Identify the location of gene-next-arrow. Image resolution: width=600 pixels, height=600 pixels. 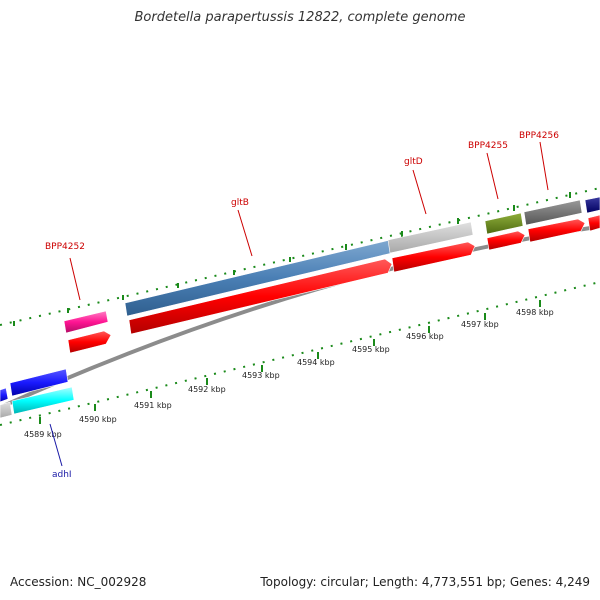
(593, 223).